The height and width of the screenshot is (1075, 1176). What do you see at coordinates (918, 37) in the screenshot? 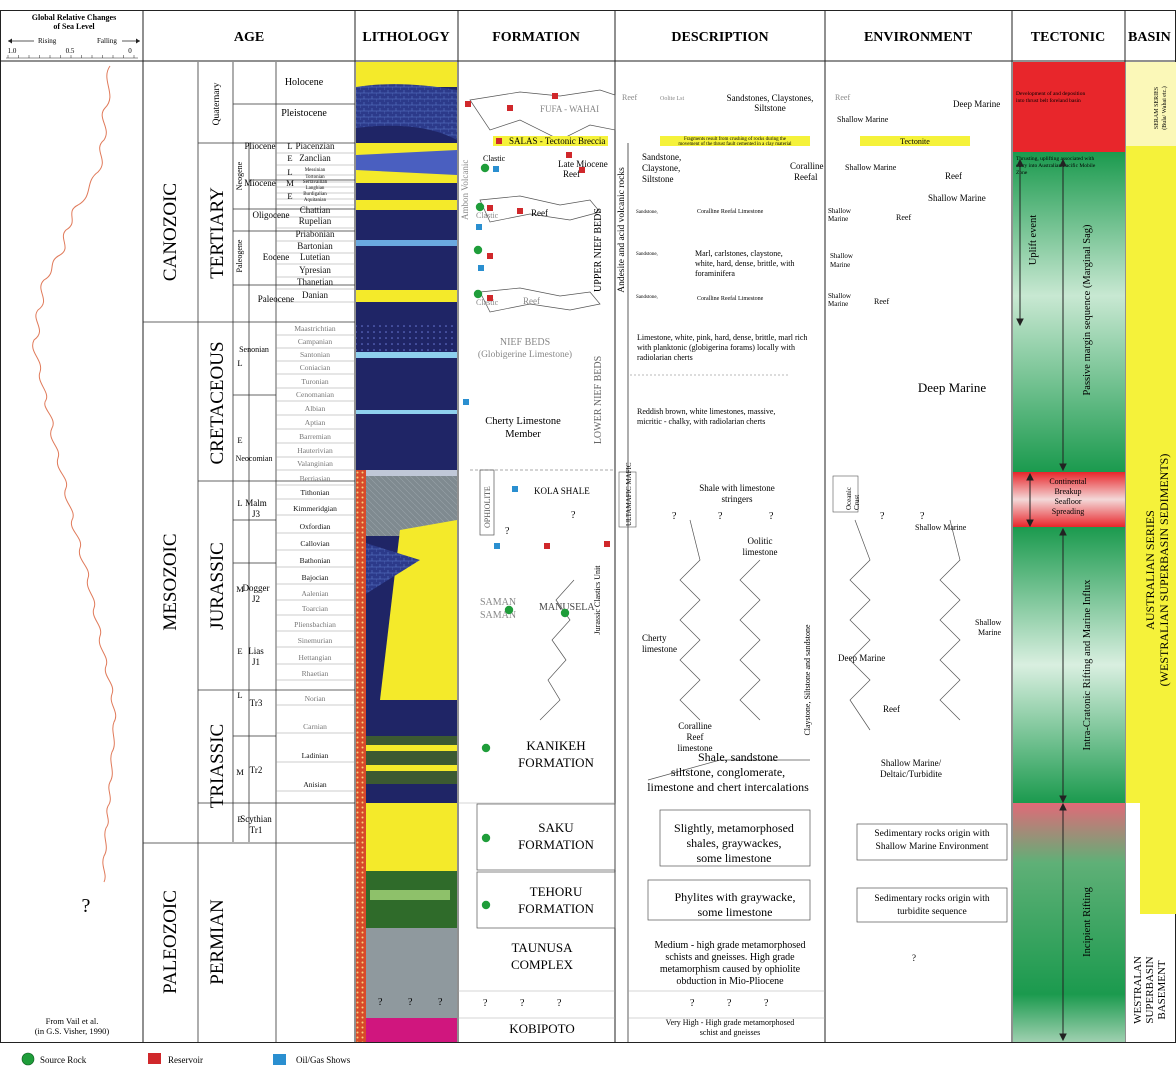
I see `header-environment: ENVIRONMENT` at bounding box center [918, 37].